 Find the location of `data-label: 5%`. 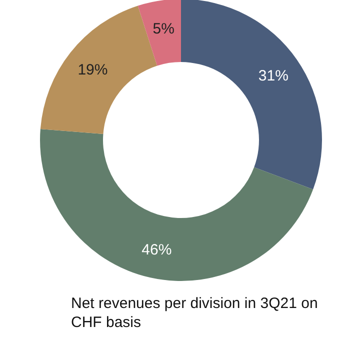

data-label: 5% is located at coordinates (163, 29).